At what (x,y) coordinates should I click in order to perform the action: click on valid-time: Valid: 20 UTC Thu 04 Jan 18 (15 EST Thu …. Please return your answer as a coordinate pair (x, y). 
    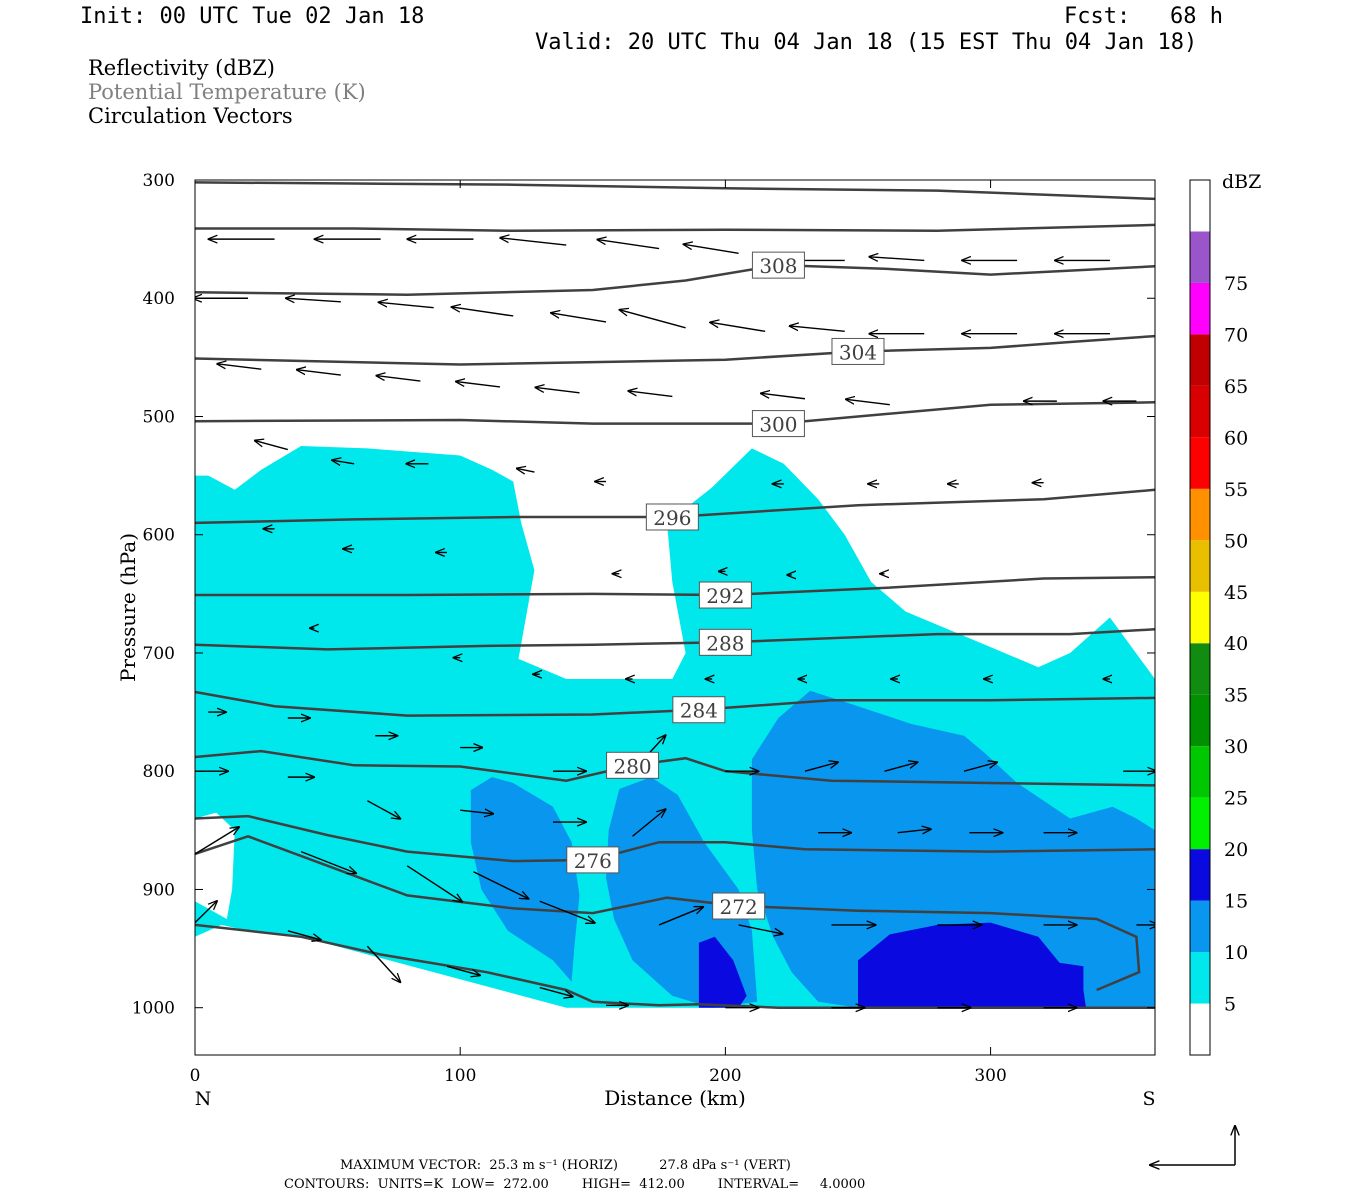
    Looking at the image, I should click on (866, 42).